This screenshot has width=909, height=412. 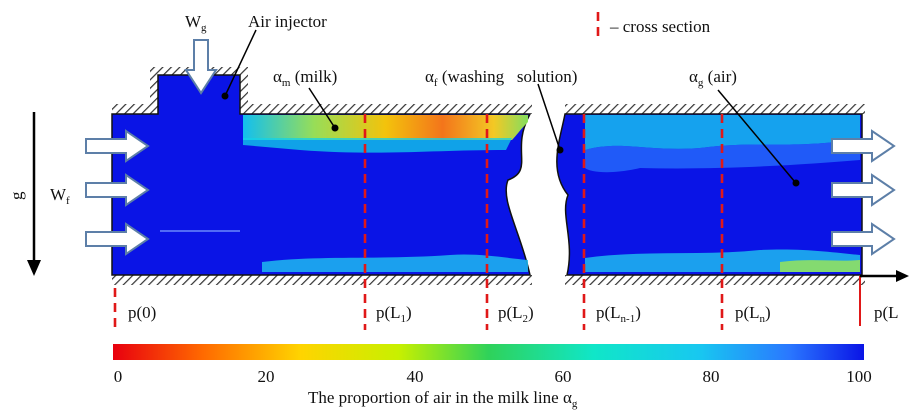 I want to click on gravity-label: g, so click(x=16, y=195).